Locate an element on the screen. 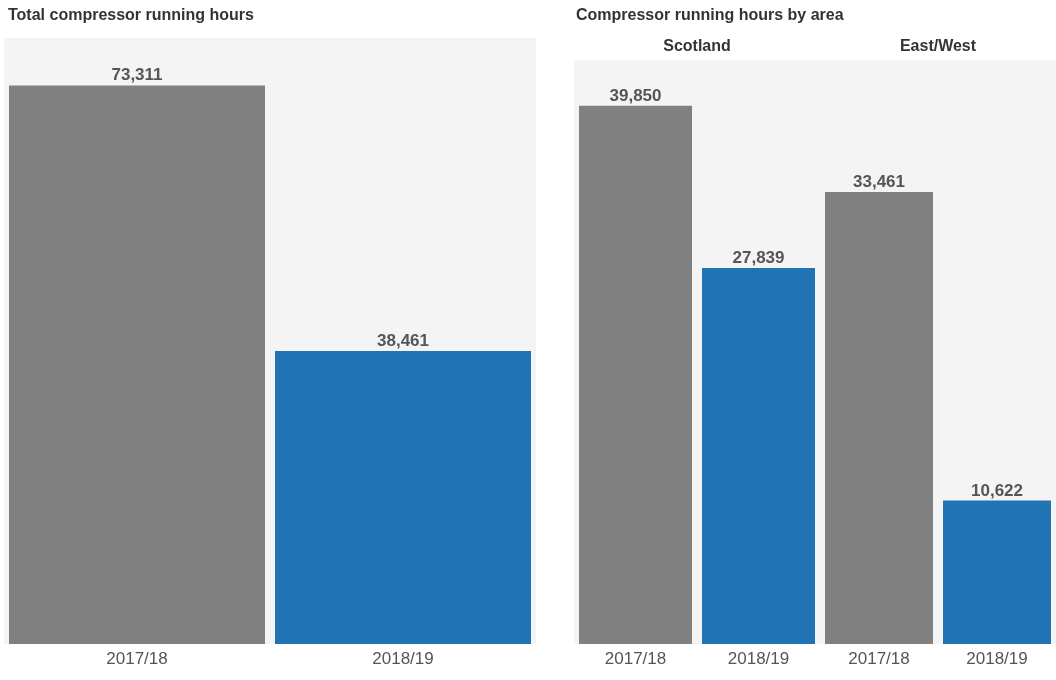  data-label: 10,622 is located at coordinates (997, 490).